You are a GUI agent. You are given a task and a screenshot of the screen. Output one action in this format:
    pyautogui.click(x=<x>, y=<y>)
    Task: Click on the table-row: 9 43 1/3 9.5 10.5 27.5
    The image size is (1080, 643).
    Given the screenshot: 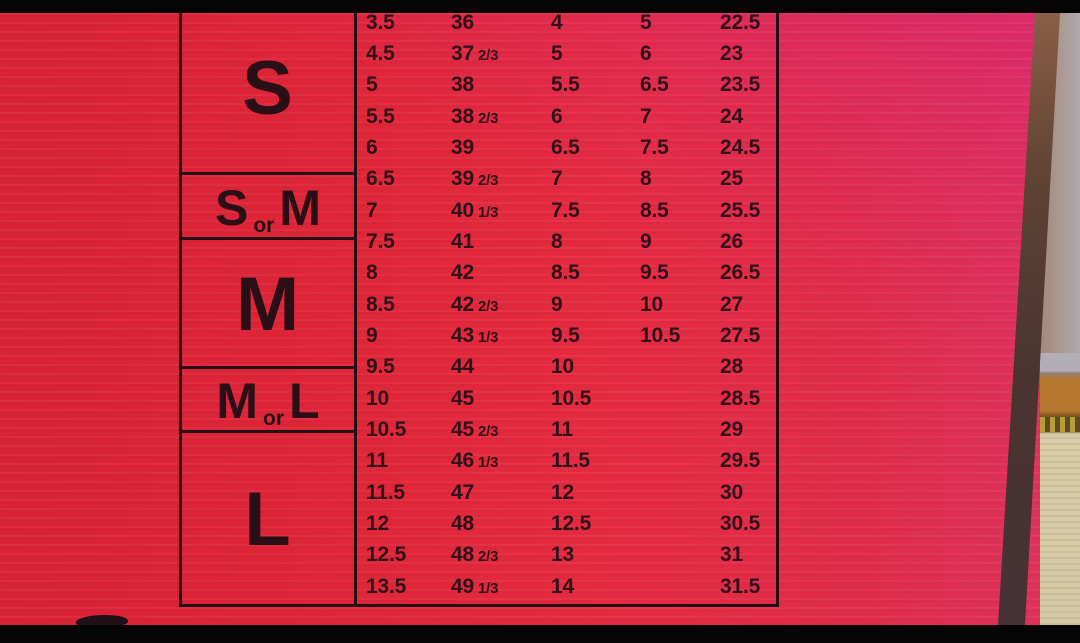 What is the action you would take?
    pyautogui.click(x=566, y=335)
    